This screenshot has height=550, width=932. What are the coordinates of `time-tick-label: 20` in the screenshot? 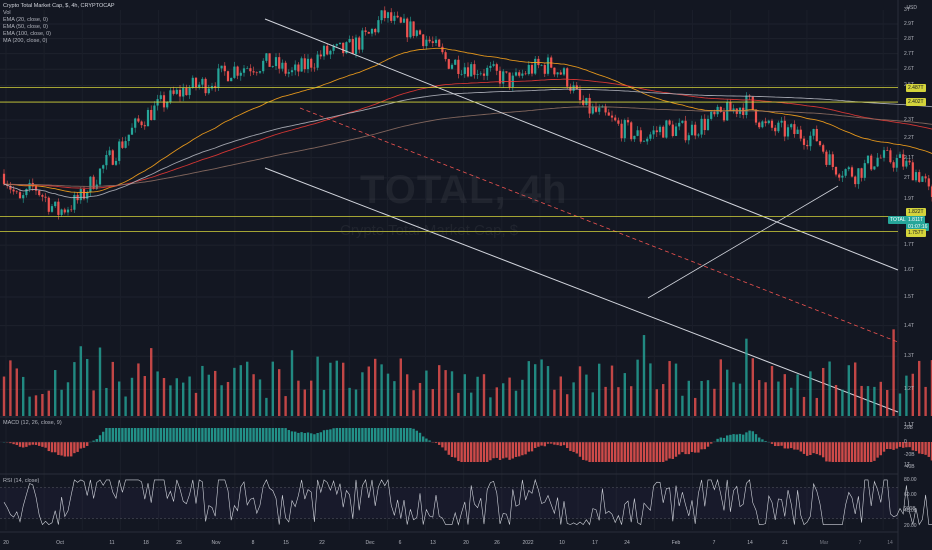 It's located at (466, 543).